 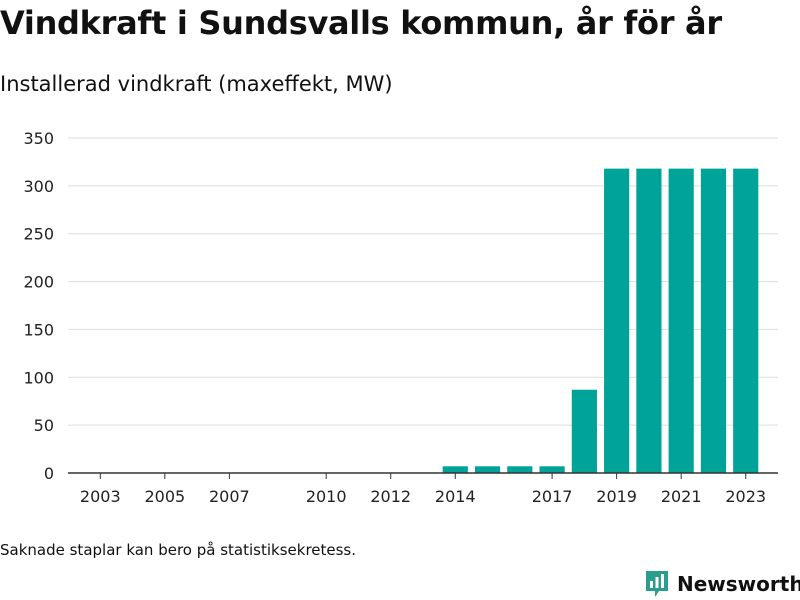 What do you see at coordinates (38, 282) in the screenshot?
I see `y-tick-label: 200` at bounding box center [38, 282].